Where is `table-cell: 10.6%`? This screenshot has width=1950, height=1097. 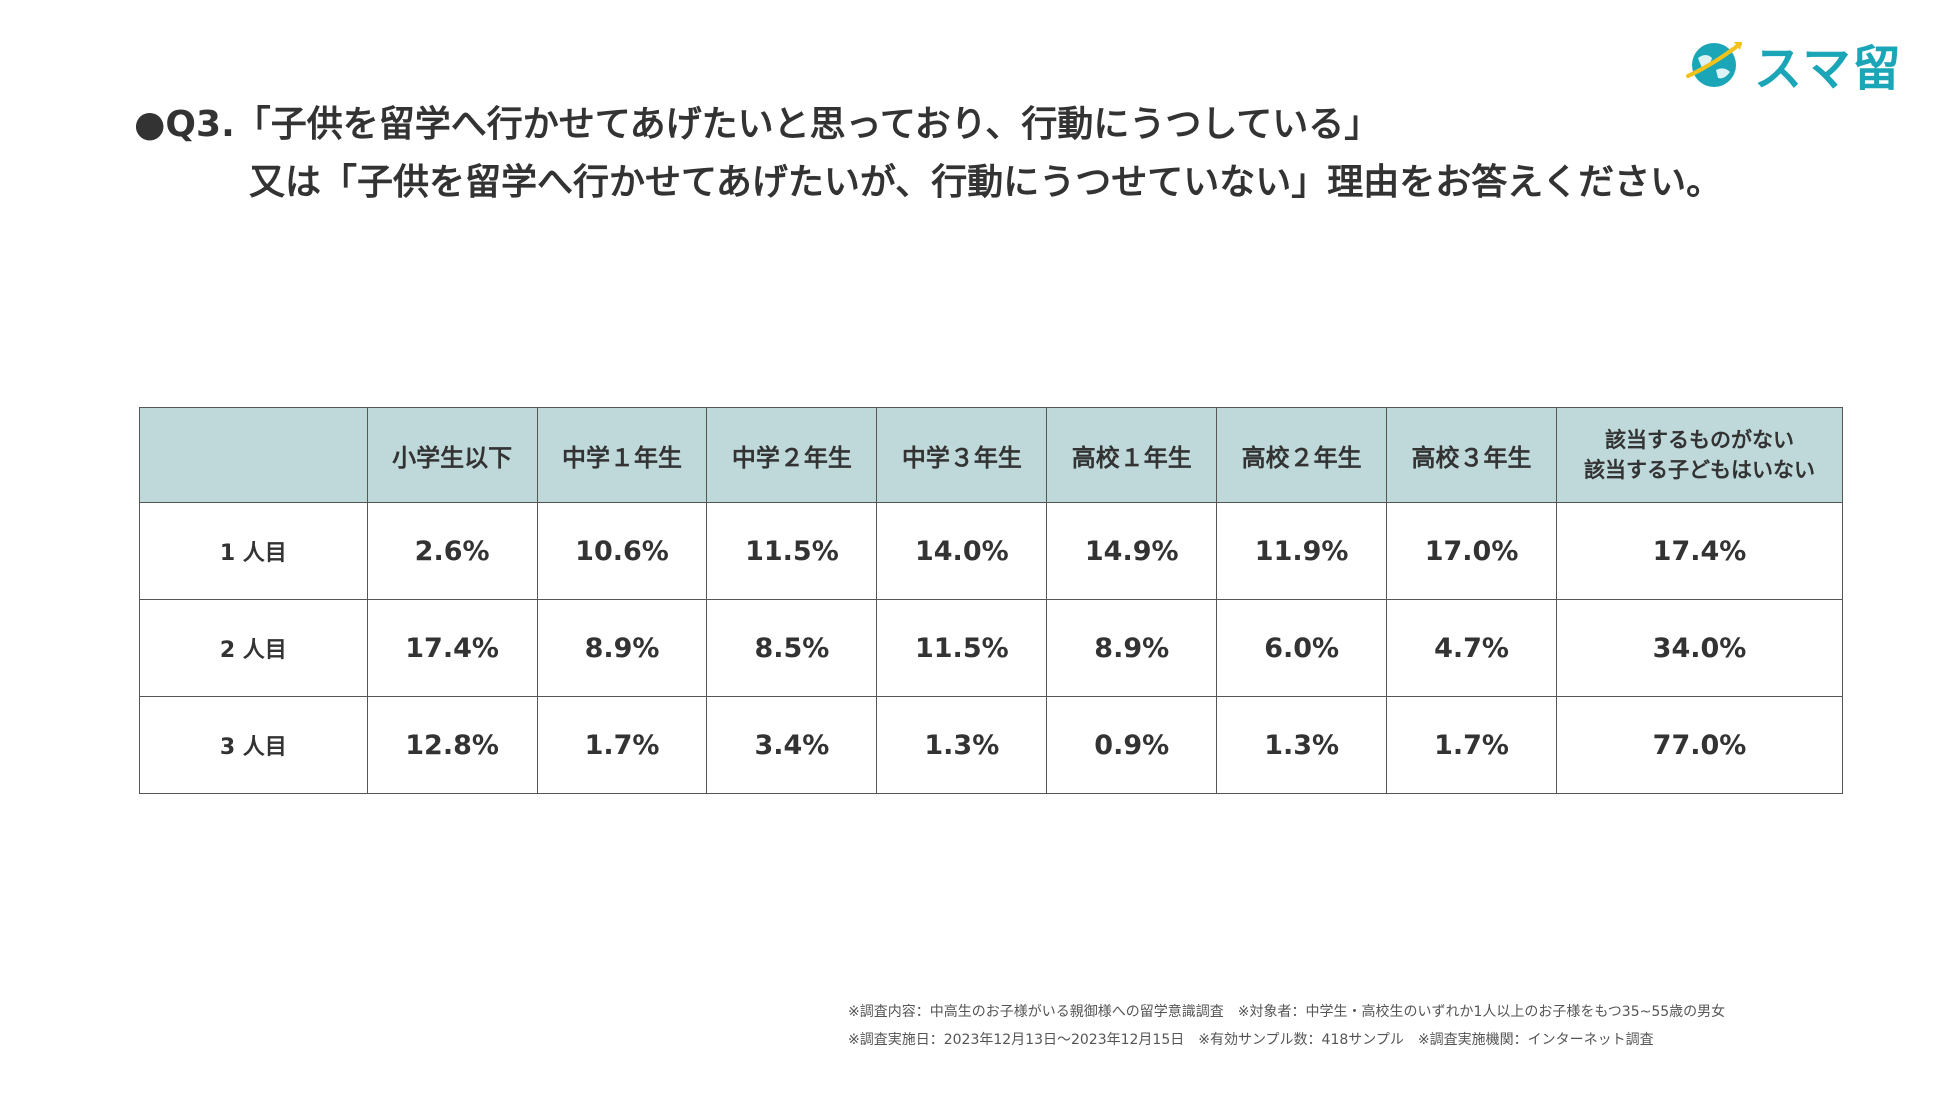
table-cell: 10.6% is located at coordinates (622, 551).